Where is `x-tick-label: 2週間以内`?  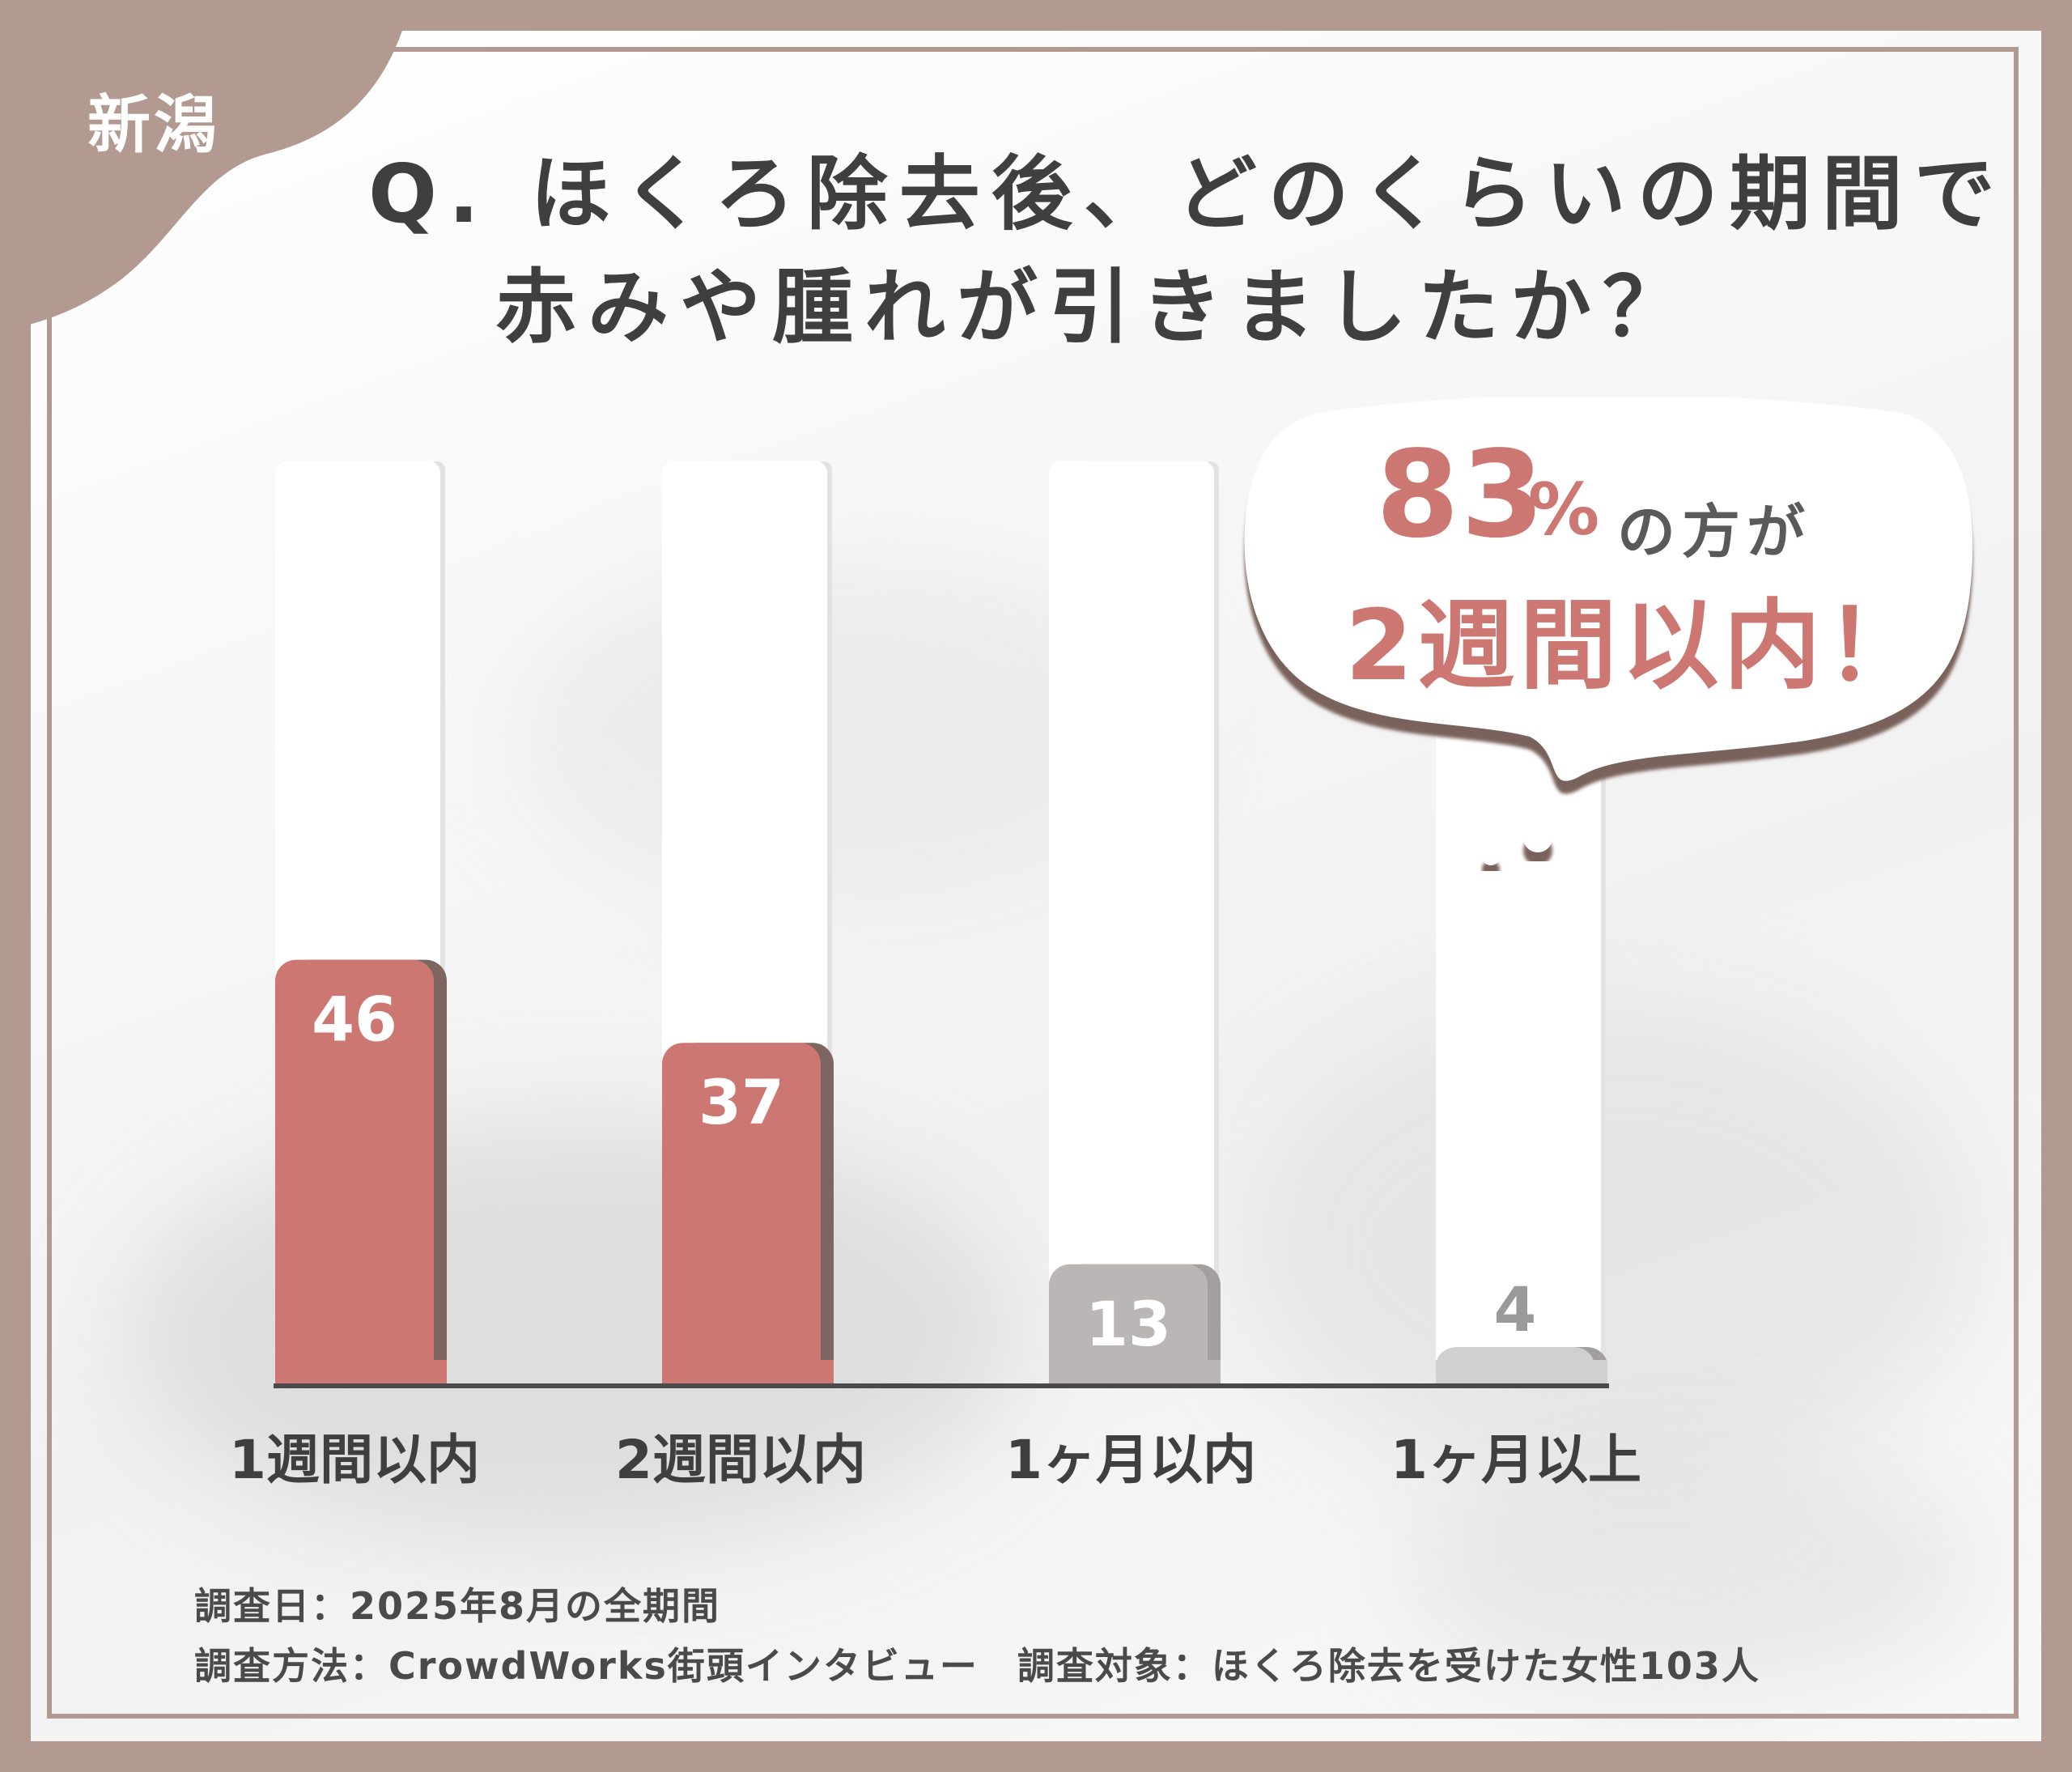 x-tick-label: 2週間以内 is located at coordinates (740, 1460).